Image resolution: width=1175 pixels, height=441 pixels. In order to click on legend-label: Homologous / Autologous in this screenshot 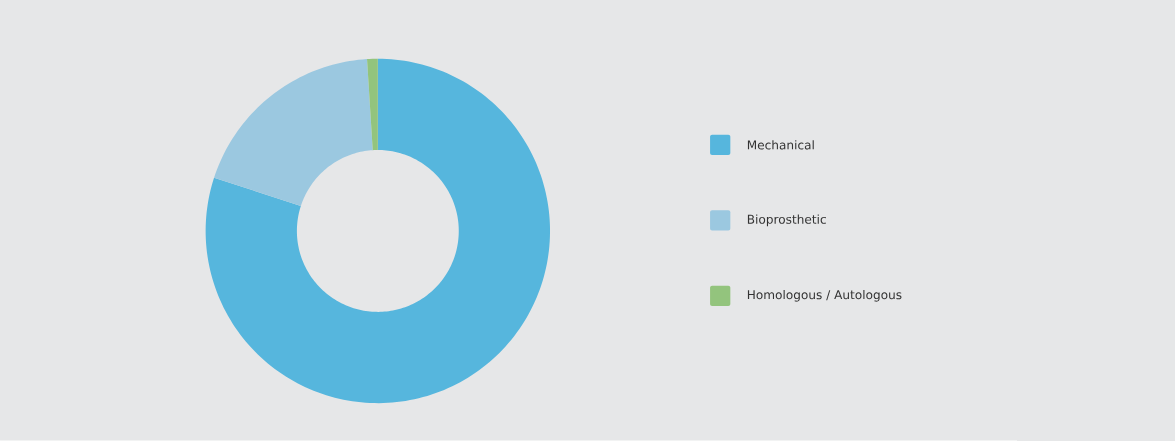, I will do `click(824, 296)`.